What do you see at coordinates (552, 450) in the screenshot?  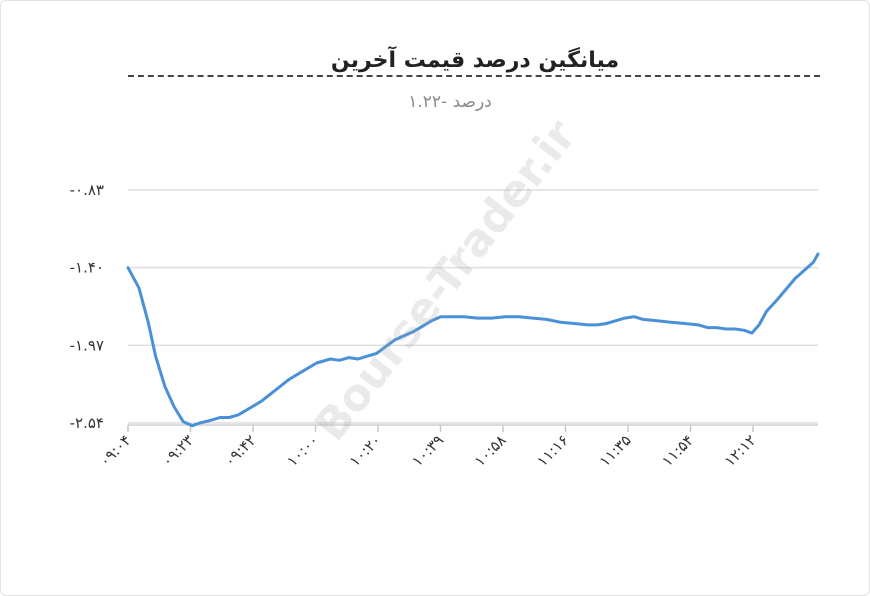 I see `x-tick-label: ۱۱:۱۶` at bounding box center [552, 450].